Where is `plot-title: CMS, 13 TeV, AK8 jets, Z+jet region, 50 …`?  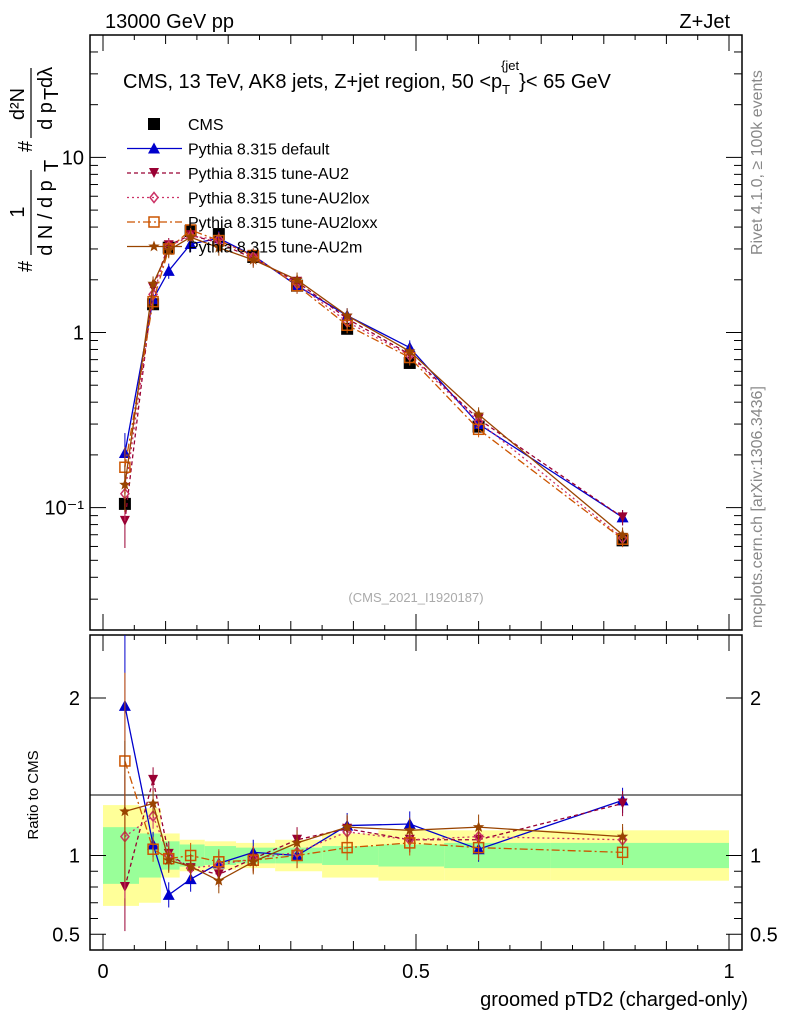 plot-title: CMS, 13 TeV, AK8 jets, Z+jet region, 50 … is located at coordinates (367, 77).